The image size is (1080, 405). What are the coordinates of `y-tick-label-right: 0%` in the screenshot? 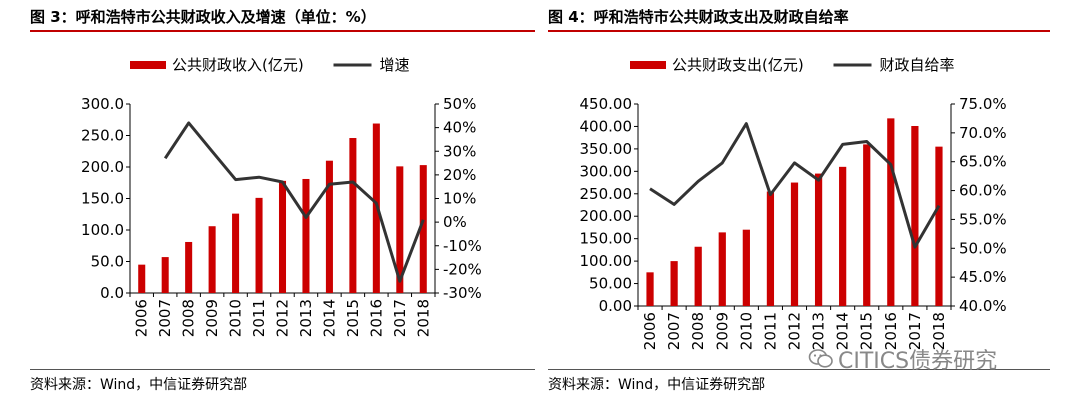 It's located at (455, 222).